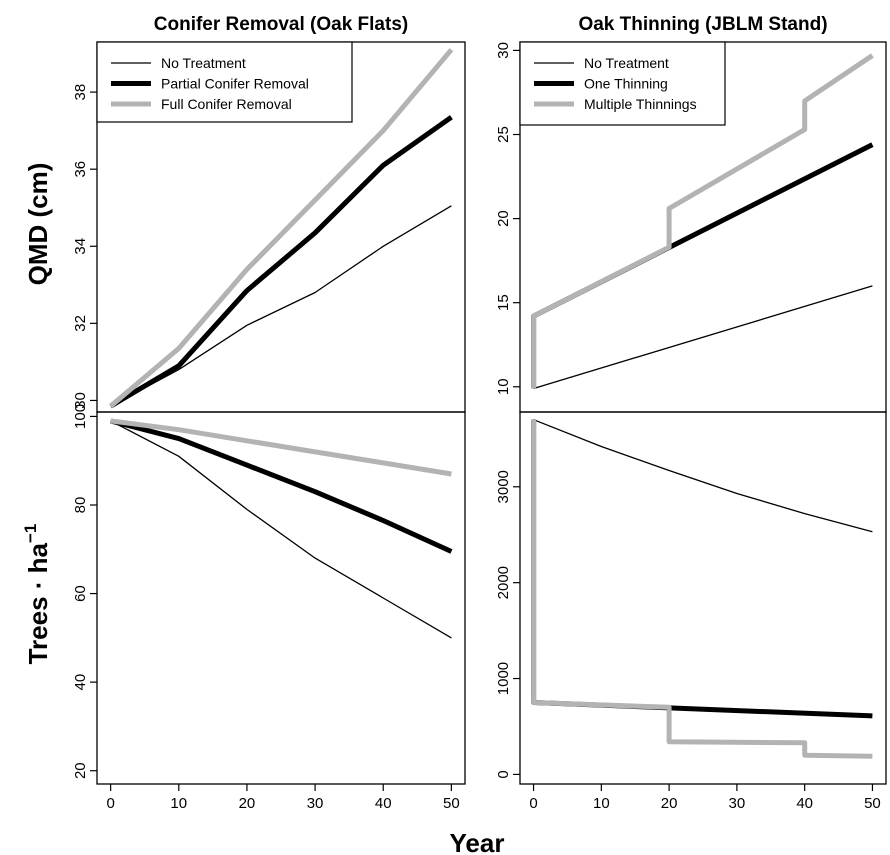 The image size is (890, 855). What do you see at coordinates (80, 169) in the screenshot?
I see `y-tick-label: 36` at bounding box center [80, 169].